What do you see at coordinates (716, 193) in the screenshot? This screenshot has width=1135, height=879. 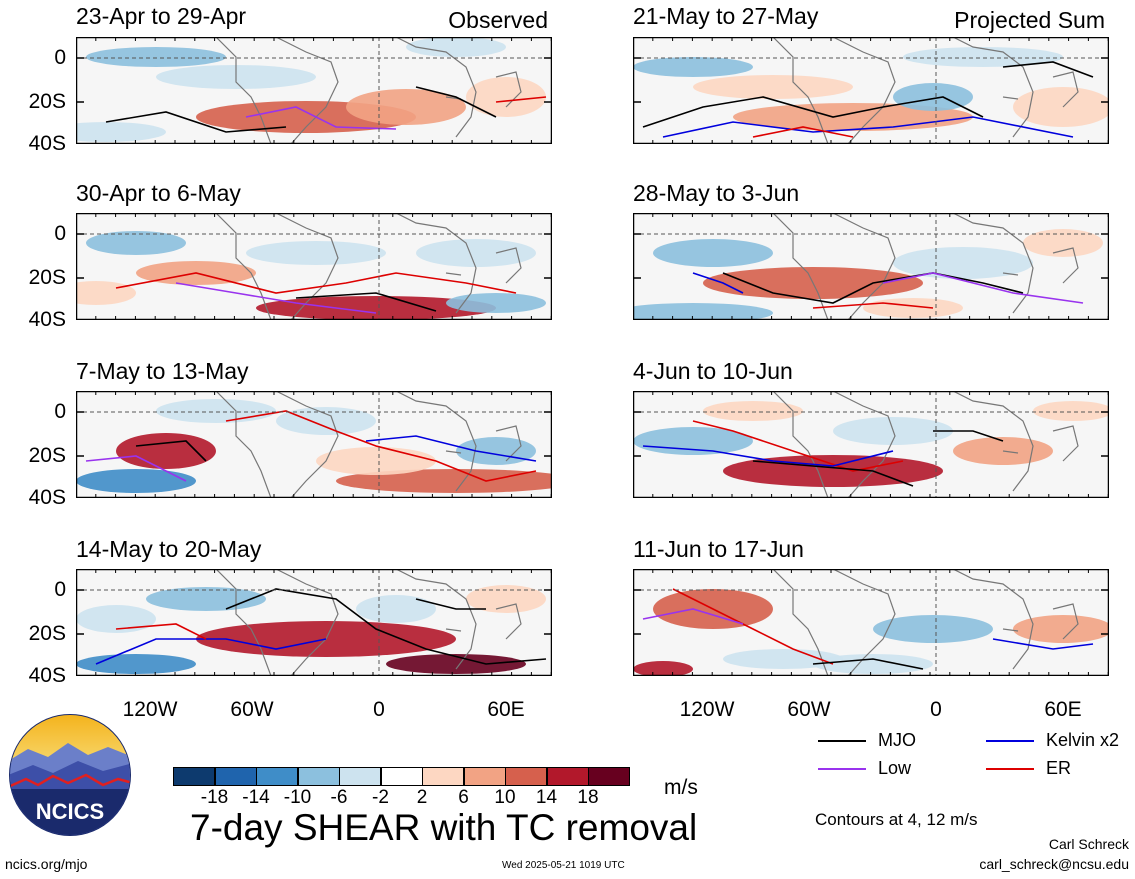 I see `panel-title: 28-May to 3-Jun` at bounding box center [716, 193].